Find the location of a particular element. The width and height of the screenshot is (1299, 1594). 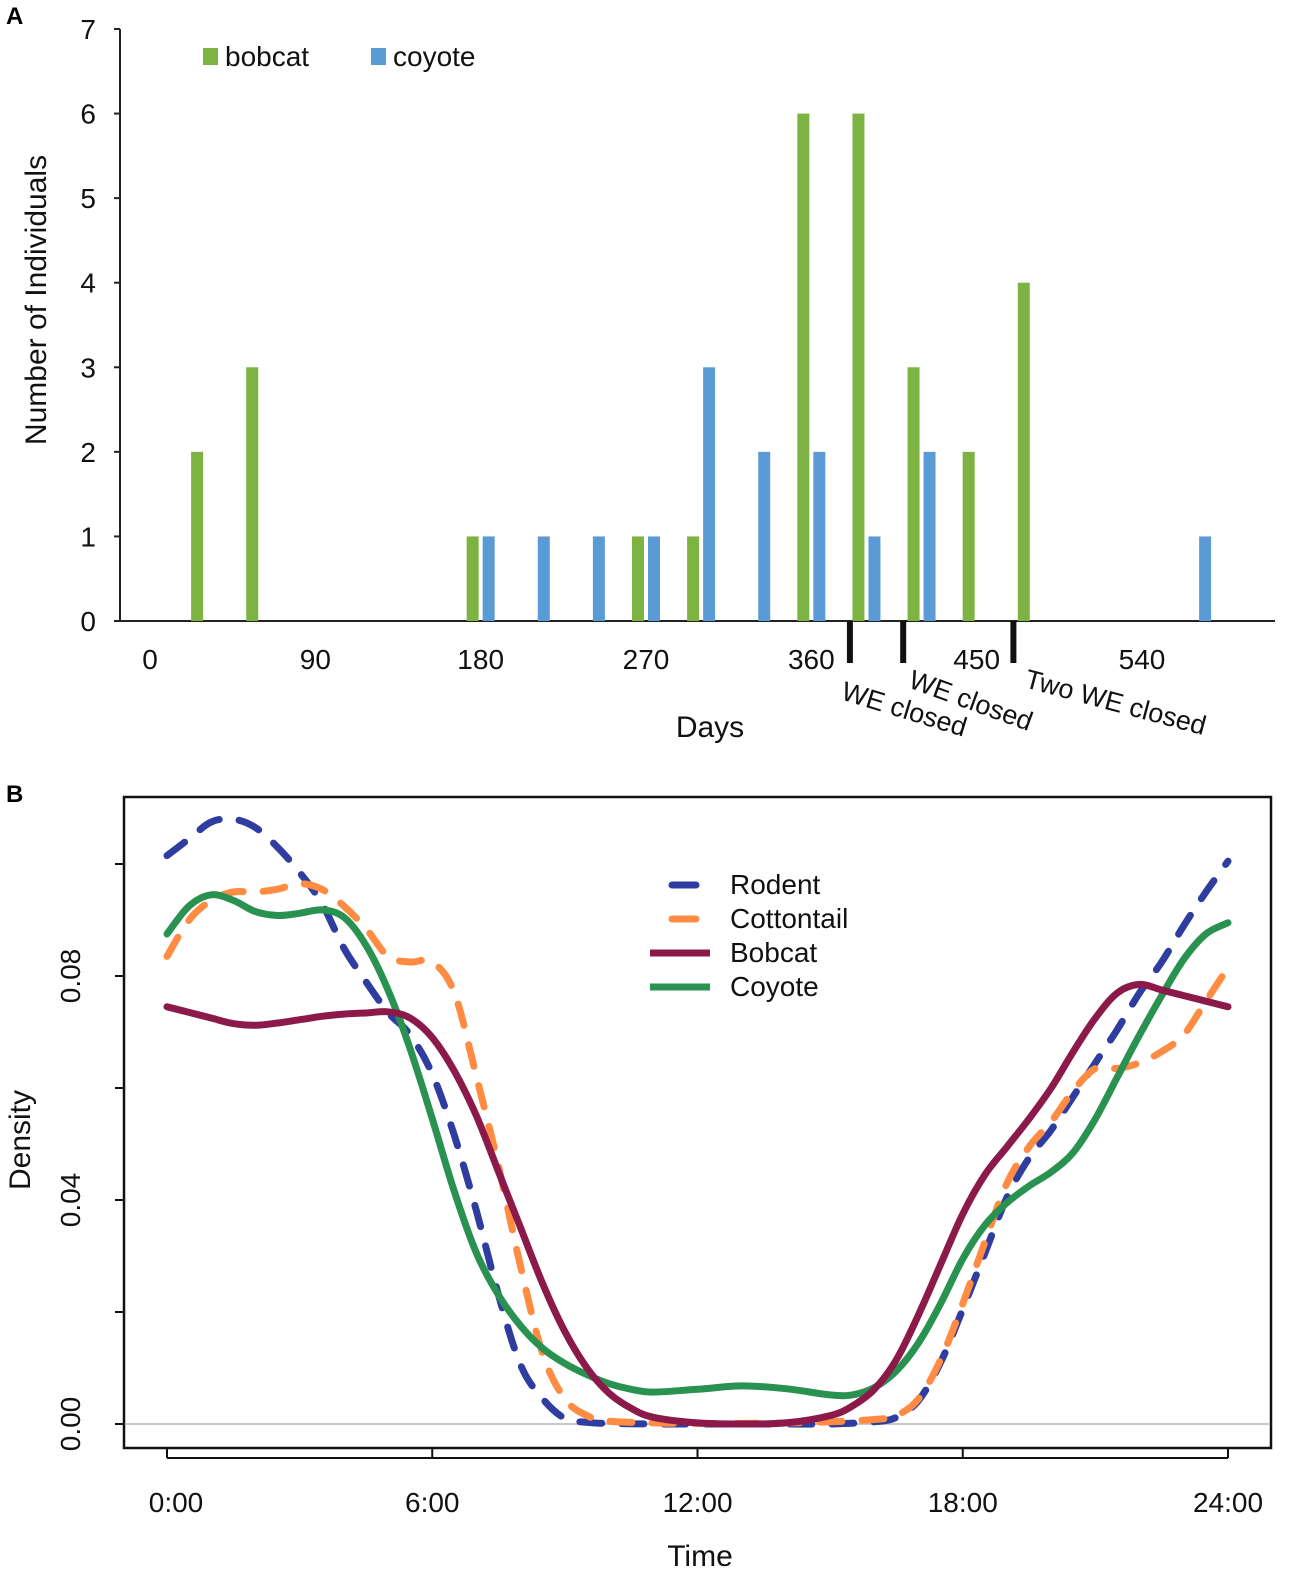

legend-label-bobcat: Bobcat is located at coordinates (773, 952).